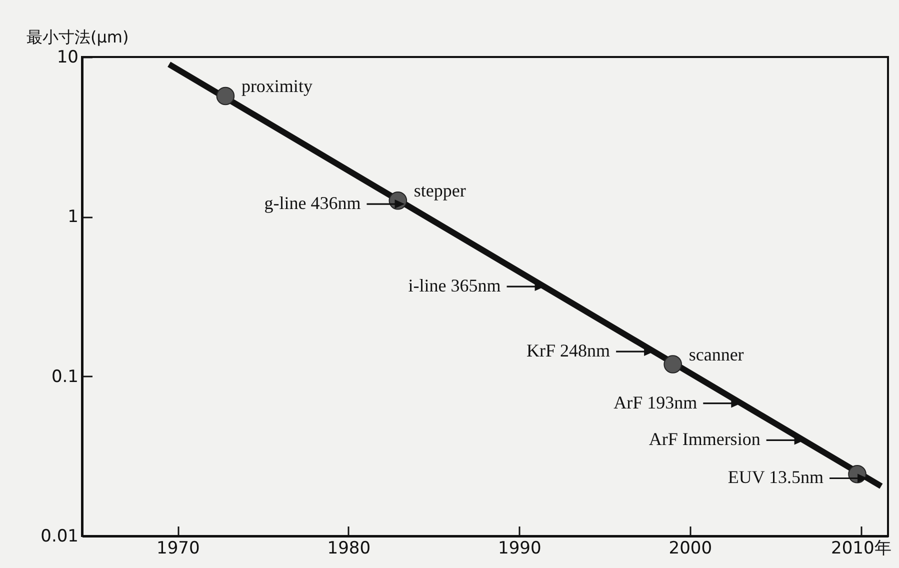 The image size is (899, 568). Describe the element at coordinates (520, 548) in the screenshot. I see `x-tick-label: 1990` at that location.